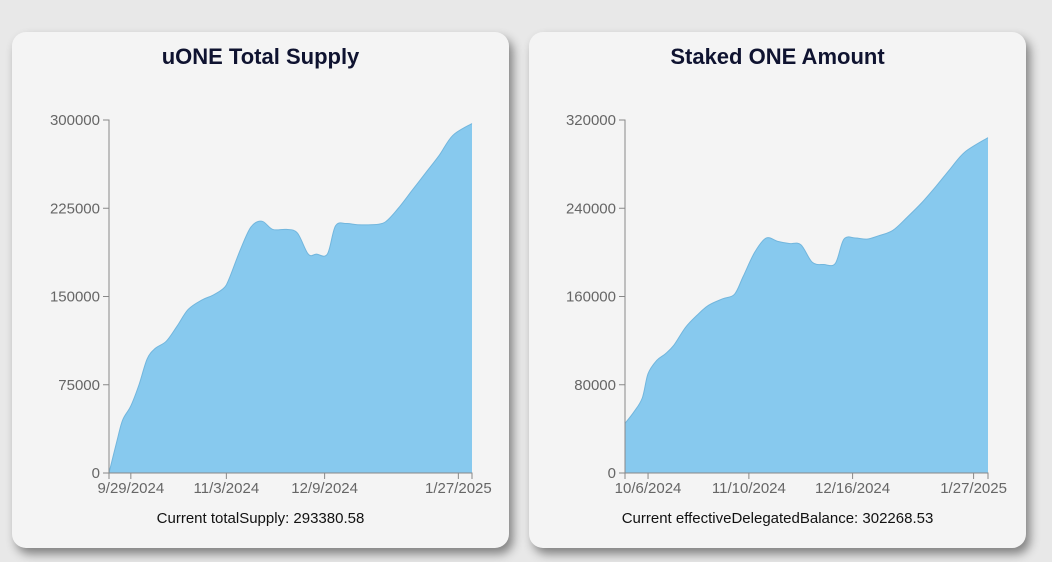 This screenshot has width=1052, height=562. Describe the element at coordinates (130, 488) in the screenshot. I see `x-tick-label: 9/29/2024` at that location.